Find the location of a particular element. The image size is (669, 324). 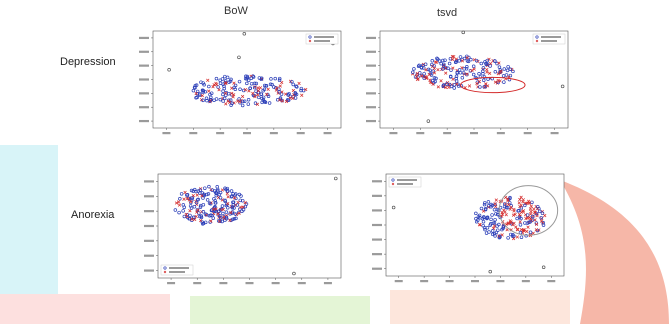

plot-frame is located at coordinates (474, 79).